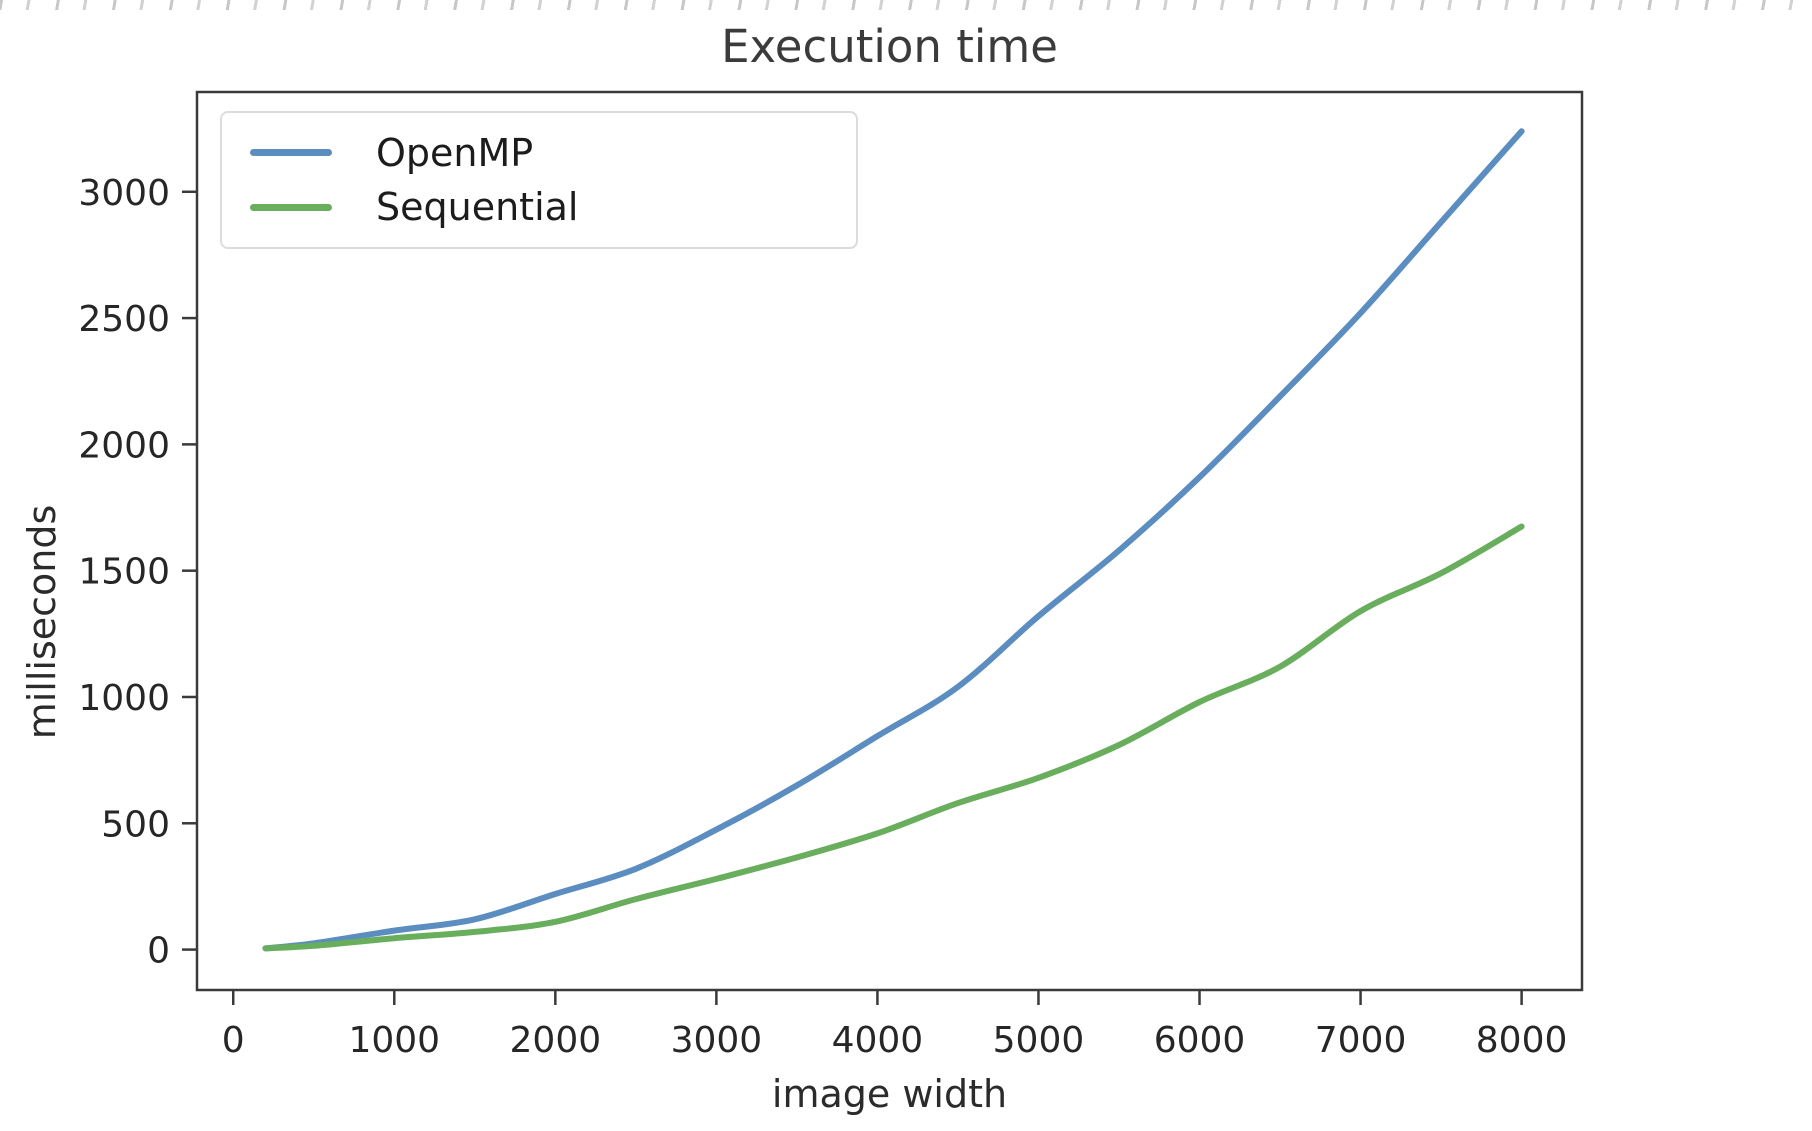  I want to click on y-tick-label: 1500, so click(124, 572).